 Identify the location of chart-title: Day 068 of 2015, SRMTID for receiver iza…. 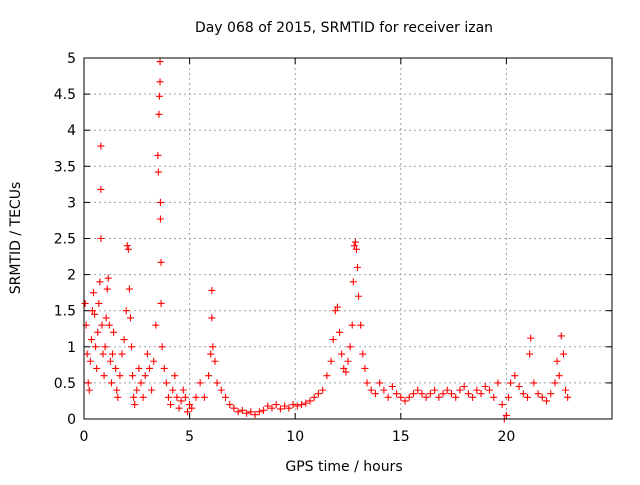
(344, 28).